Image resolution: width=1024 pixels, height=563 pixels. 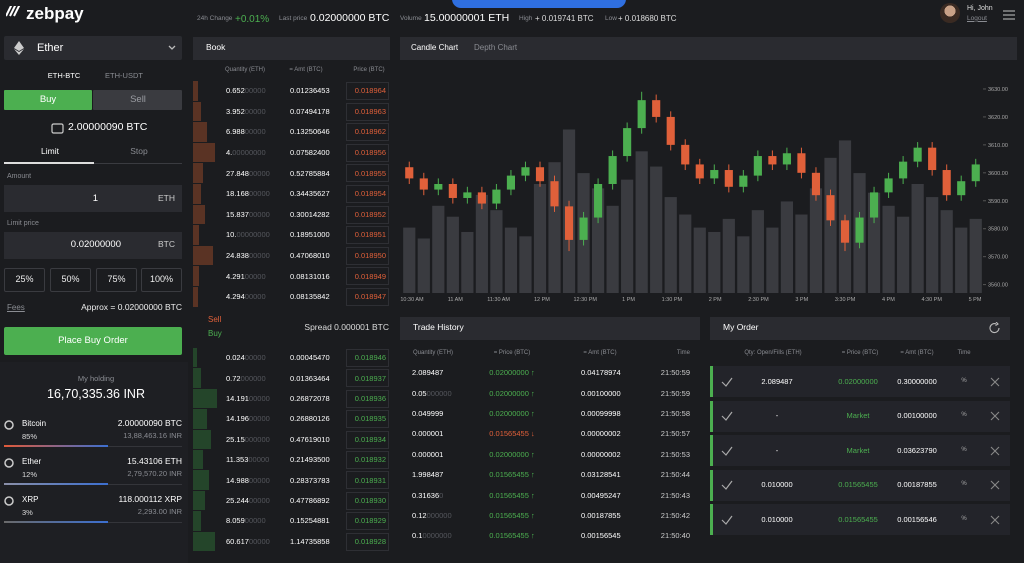 I want to click on price-input, so click(x=93, y=245).